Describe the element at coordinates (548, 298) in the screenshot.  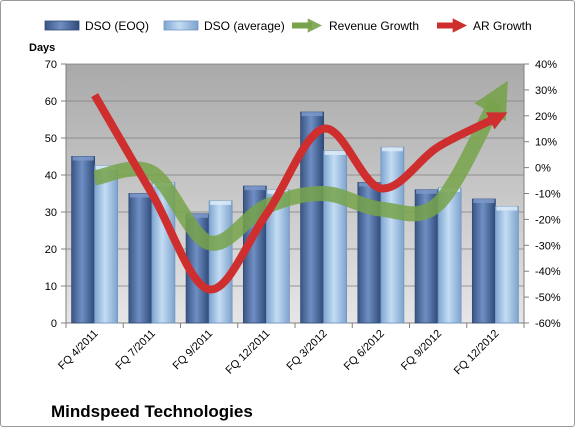
I see `y2-tick-label: -50%` at that location.